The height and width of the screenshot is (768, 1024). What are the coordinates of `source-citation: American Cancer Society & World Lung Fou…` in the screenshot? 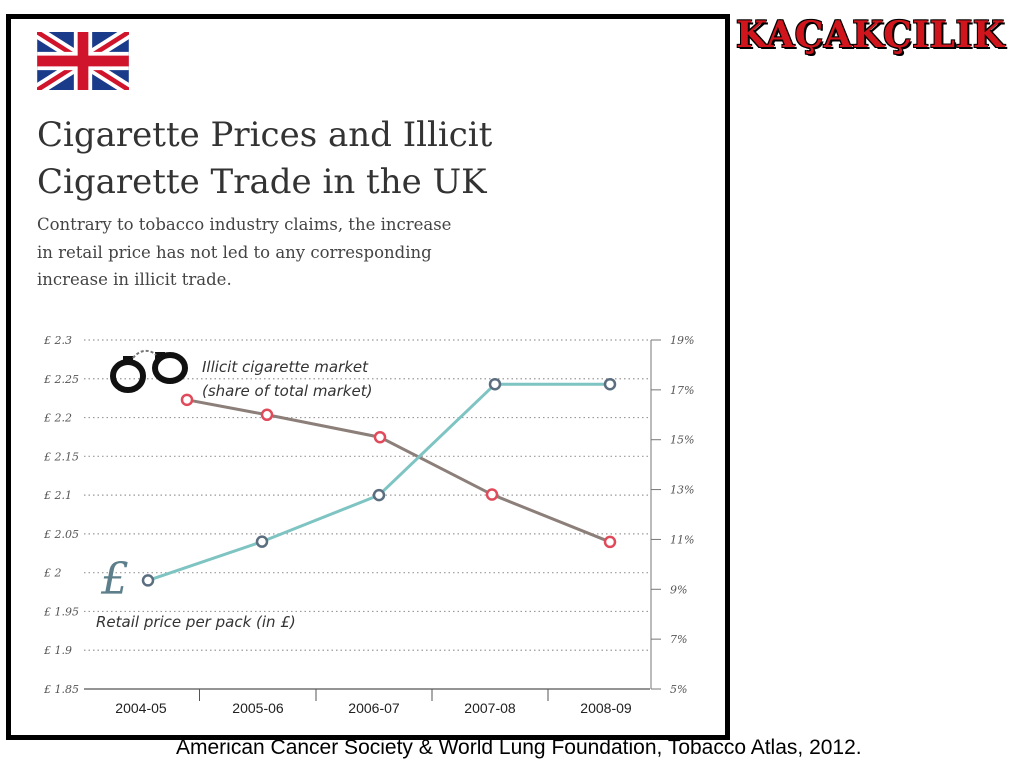 It's located at (519, 747).